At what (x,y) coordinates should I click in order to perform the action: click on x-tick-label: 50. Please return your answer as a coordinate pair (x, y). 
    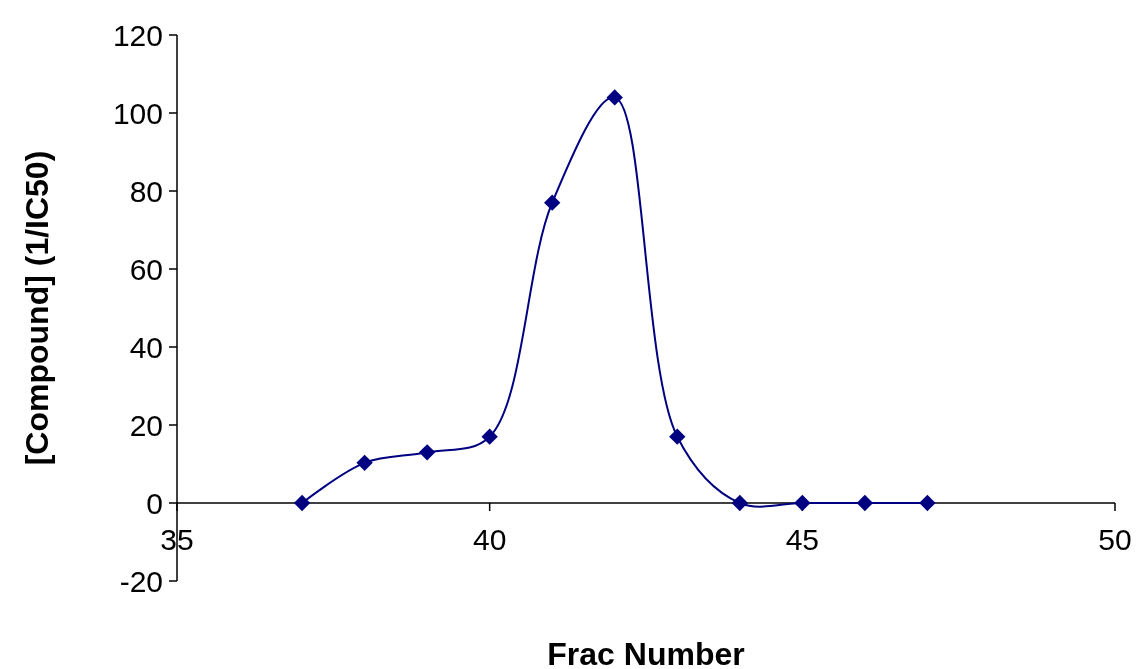
    Looking at the image, I should click on (1115, 539).